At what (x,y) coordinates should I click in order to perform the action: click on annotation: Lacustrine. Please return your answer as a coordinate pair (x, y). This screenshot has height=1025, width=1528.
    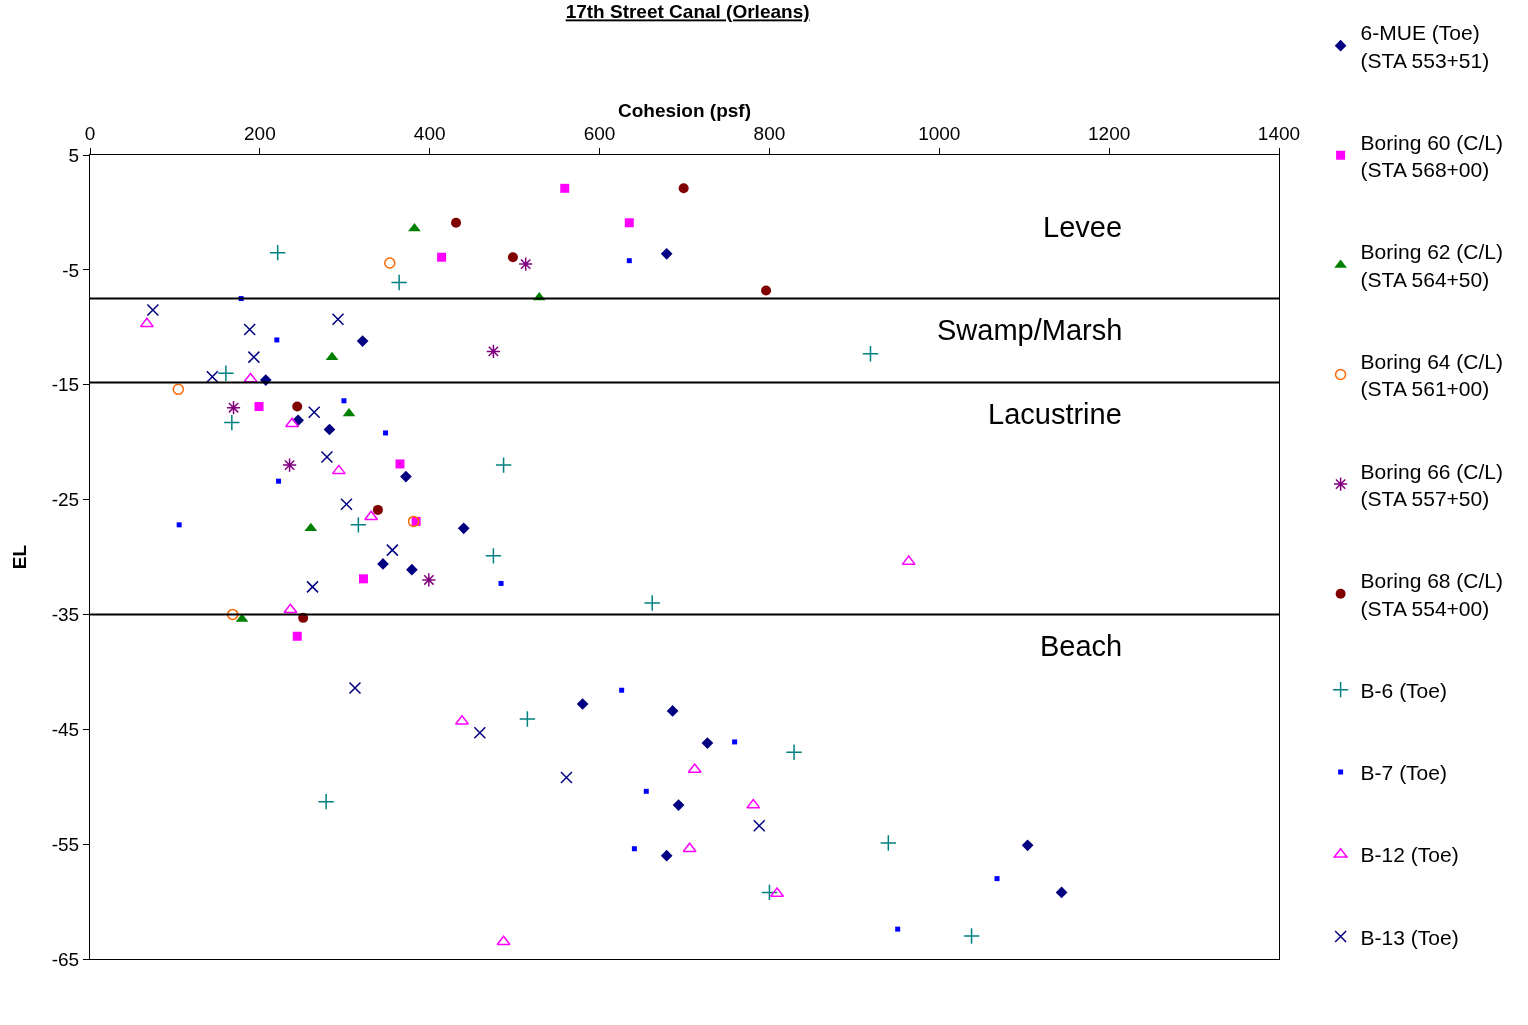
    Looking at the image, I should click on (1055, 414).